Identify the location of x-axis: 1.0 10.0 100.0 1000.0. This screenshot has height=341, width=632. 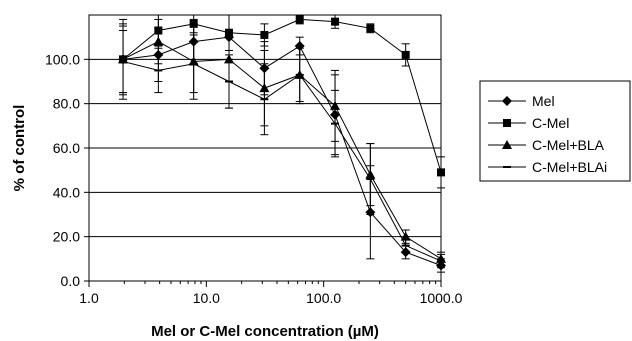
(271, 293).